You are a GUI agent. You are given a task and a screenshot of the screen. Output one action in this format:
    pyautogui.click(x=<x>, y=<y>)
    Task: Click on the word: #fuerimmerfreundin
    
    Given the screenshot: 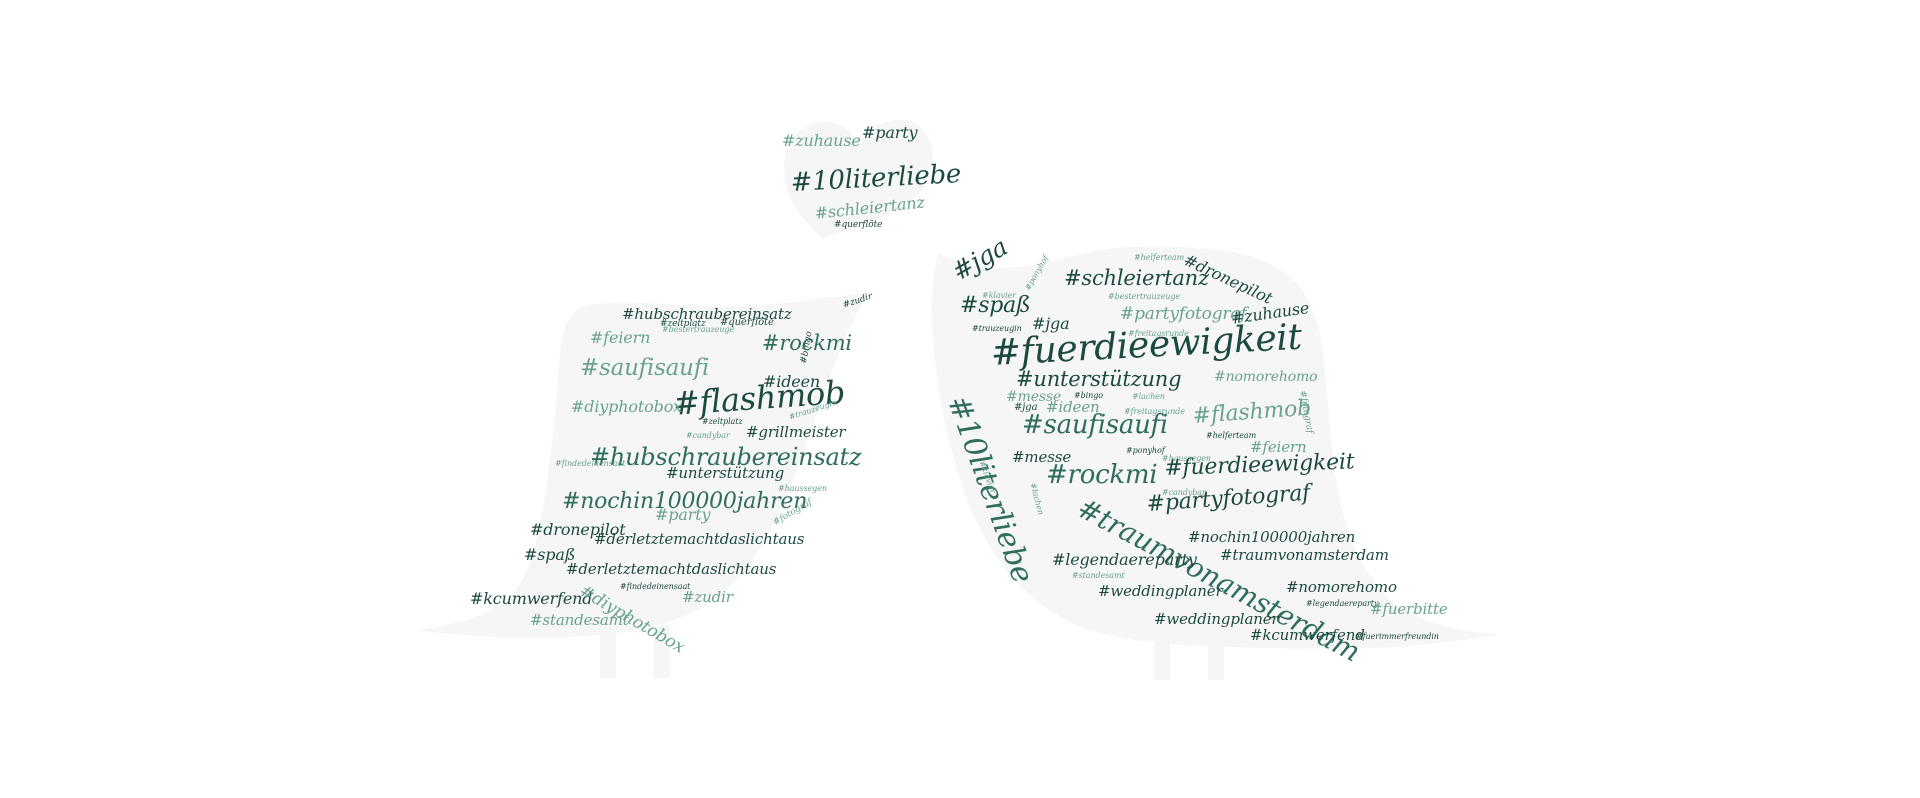 What is the action you would take?
    pyautogui.click(x=1397, y=636)
    